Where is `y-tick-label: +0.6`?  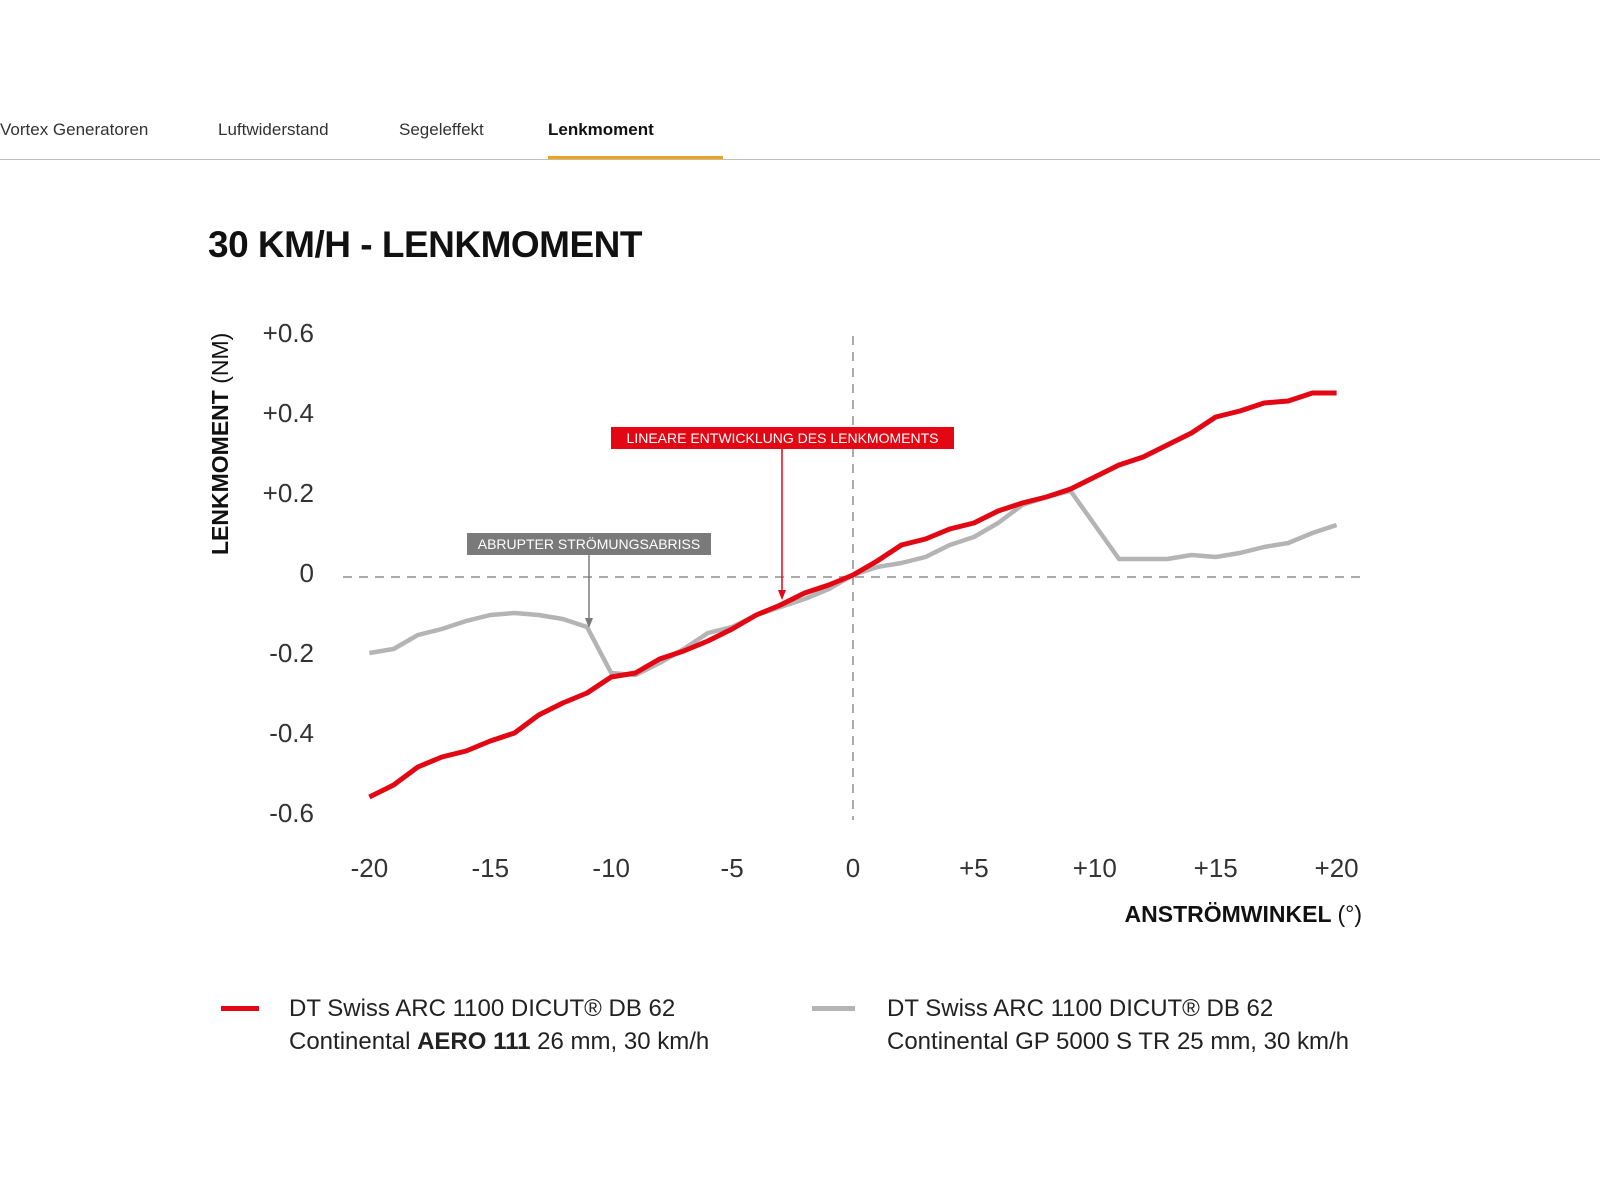
y-tick-label: +0.6 is located at coordinates (288, 333).